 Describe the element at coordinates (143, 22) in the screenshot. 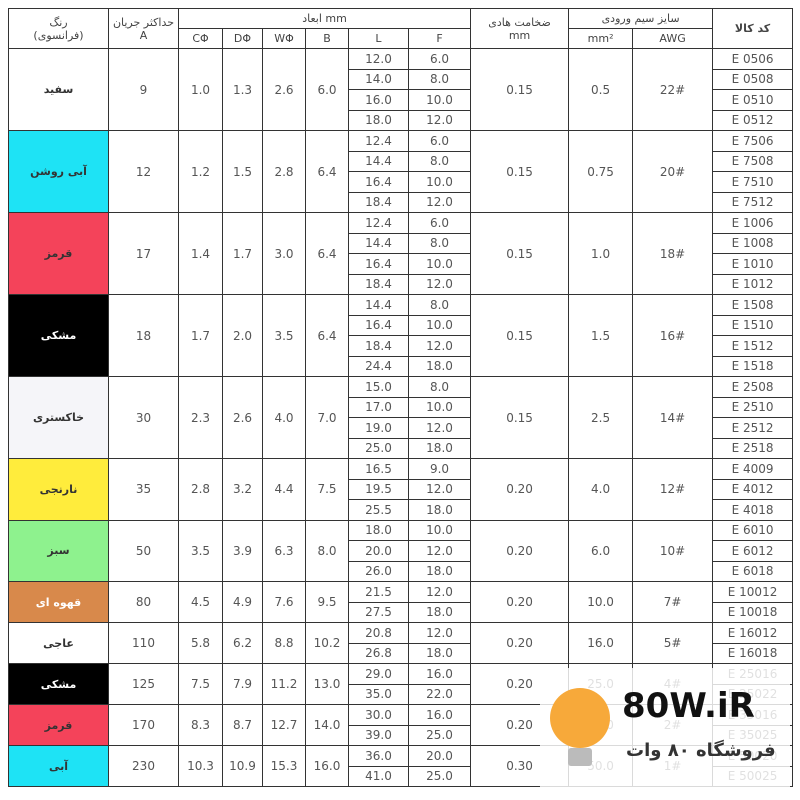

I see `header-text: حداکثر جریان` at that location.